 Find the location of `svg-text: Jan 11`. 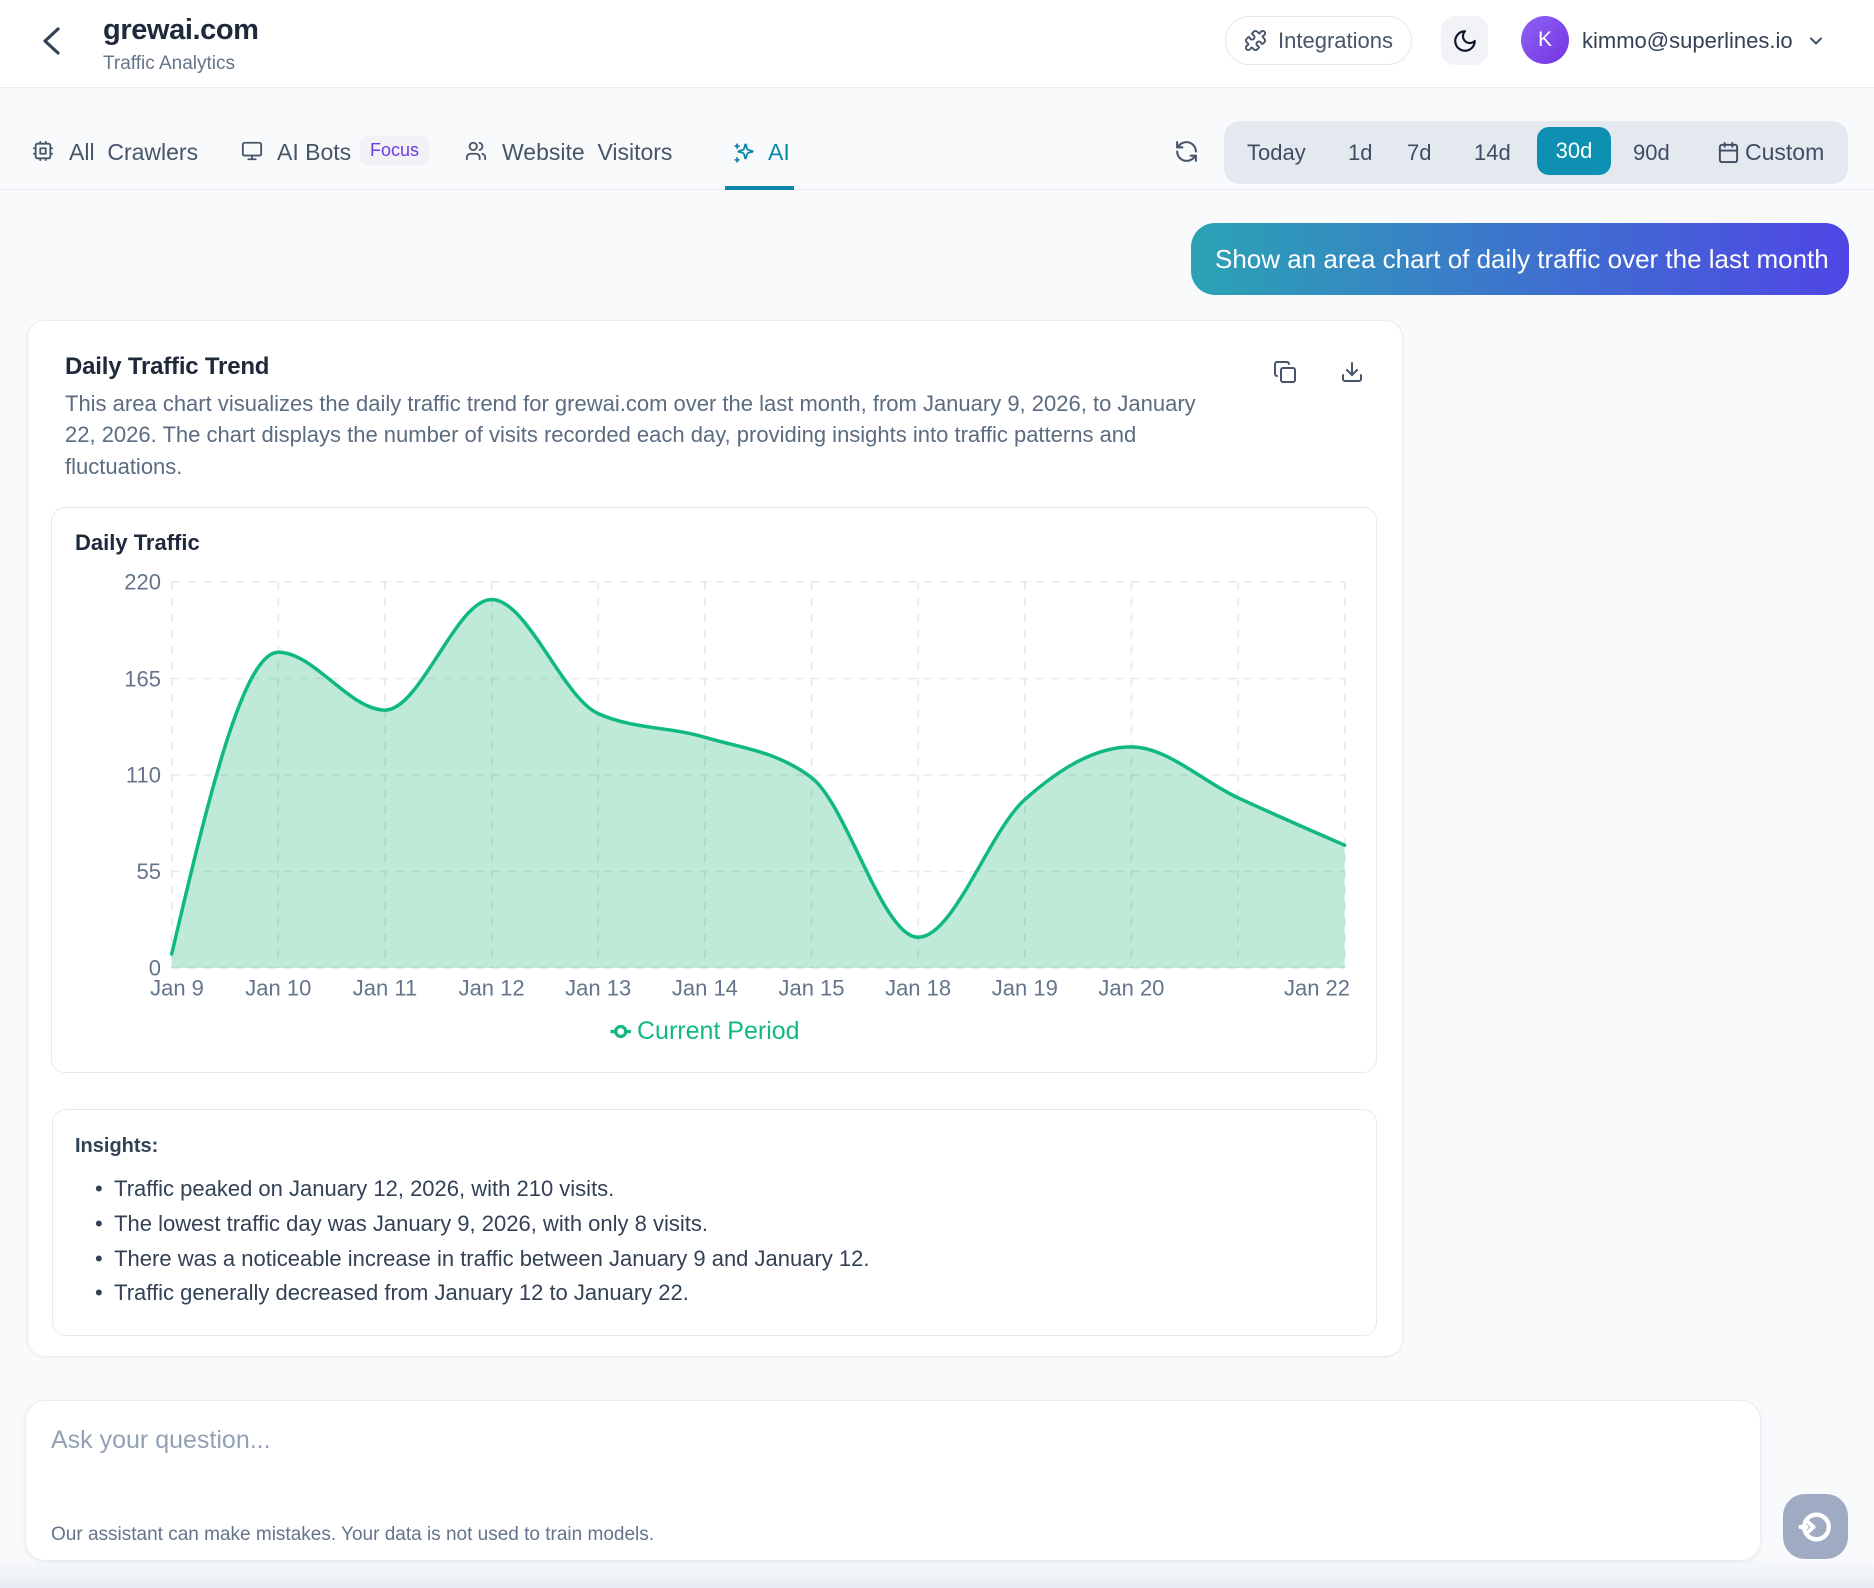

svg-text: Jan 11 is located at coordinates (385, 988).